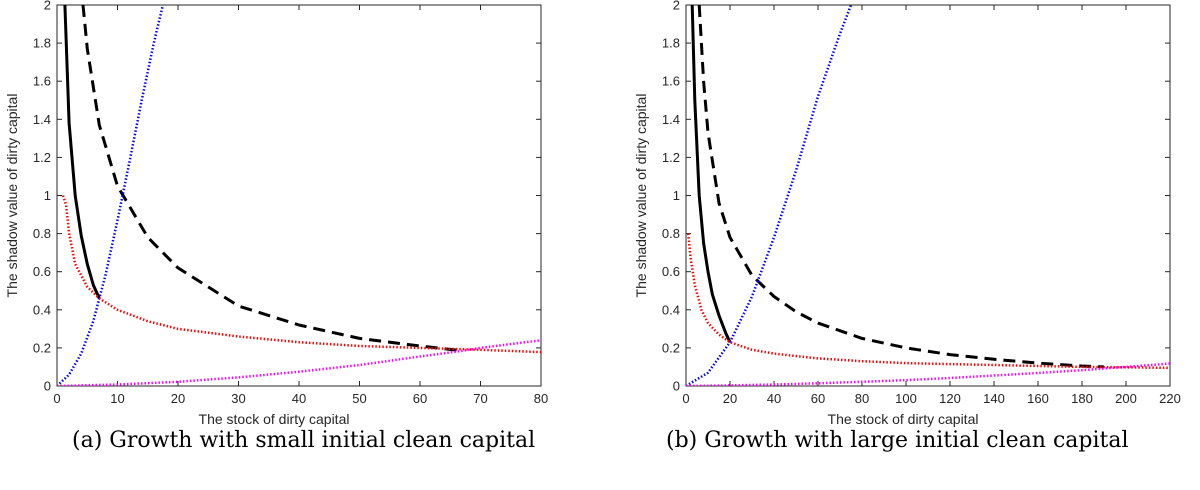  What do you see at coordinates (906, 398) in the screenshot?
I see `x-tick-label: 100` at bounding box center [906, 398].